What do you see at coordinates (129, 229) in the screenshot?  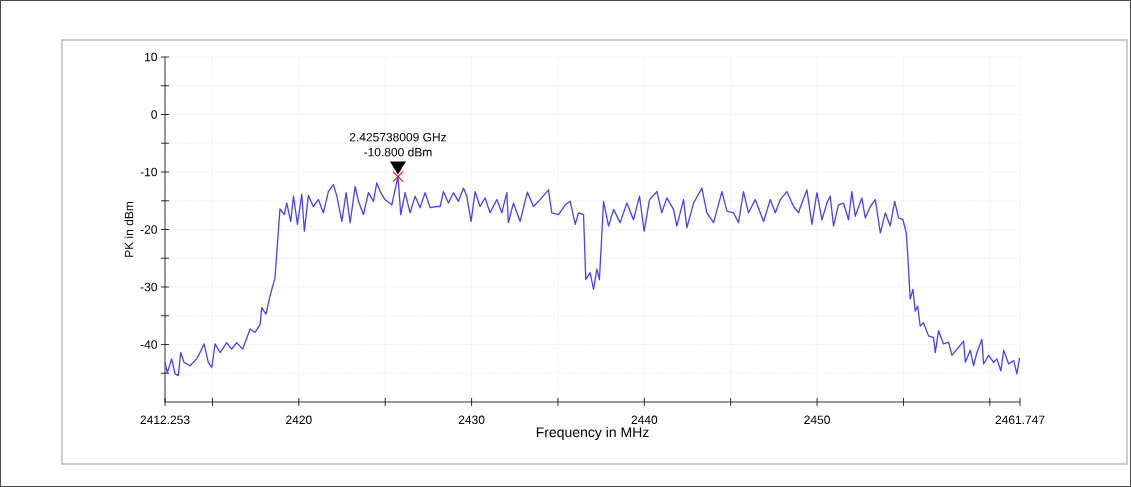 I see `y-axis-title: PK in dBm` at bounding box center [129, 229].